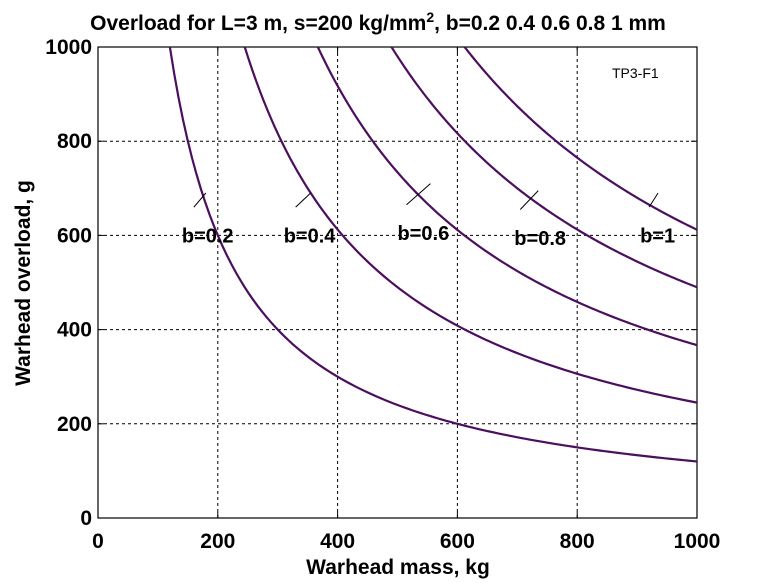  What do you see at coordinates (430, 17) in the screenshot?
I see `chart-title-superscript: 2` at bounding box center [430, 17].